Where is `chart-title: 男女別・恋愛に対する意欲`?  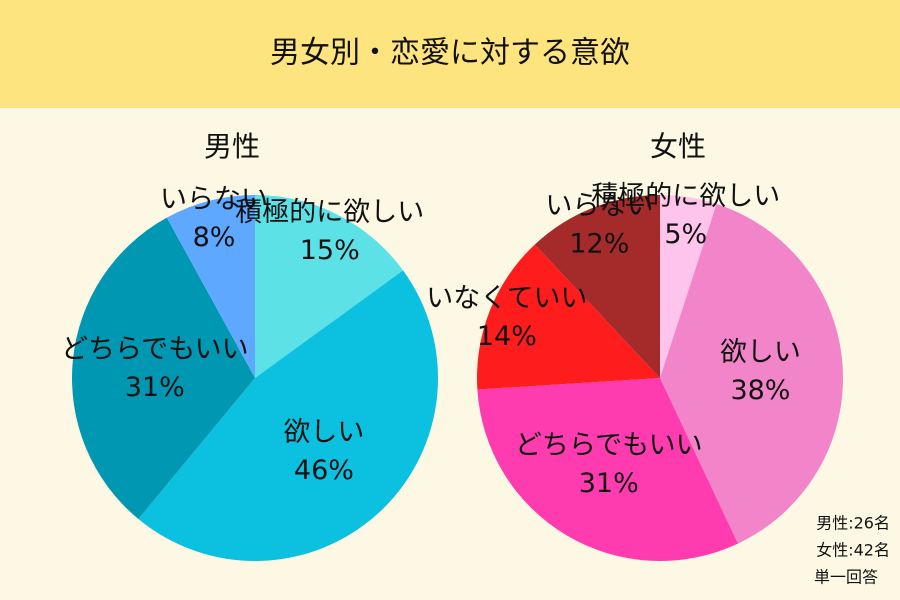 chart-title: 男女別・恋愛に対する意欲 is located at coordinates (450, 53).